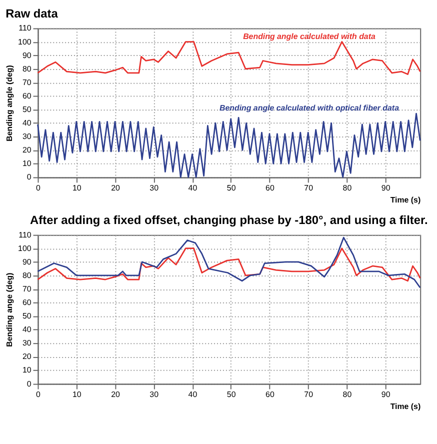  I want to click on chart-title: Raw data, so click(32, 13).